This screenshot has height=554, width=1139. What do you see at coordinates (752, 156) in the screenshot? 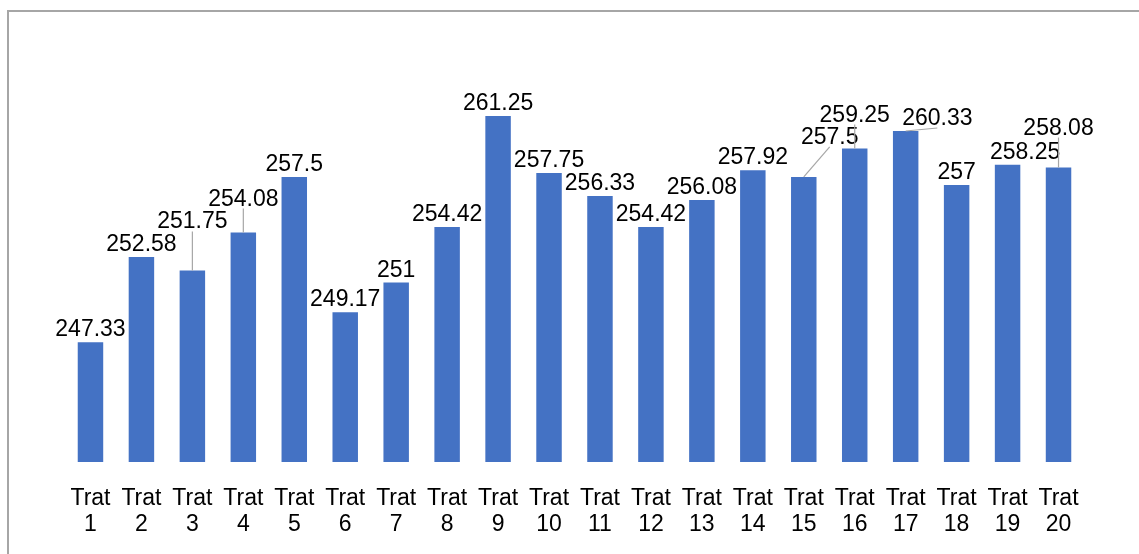
I see `data-label: 257.92` at bounding box center [752, 156].